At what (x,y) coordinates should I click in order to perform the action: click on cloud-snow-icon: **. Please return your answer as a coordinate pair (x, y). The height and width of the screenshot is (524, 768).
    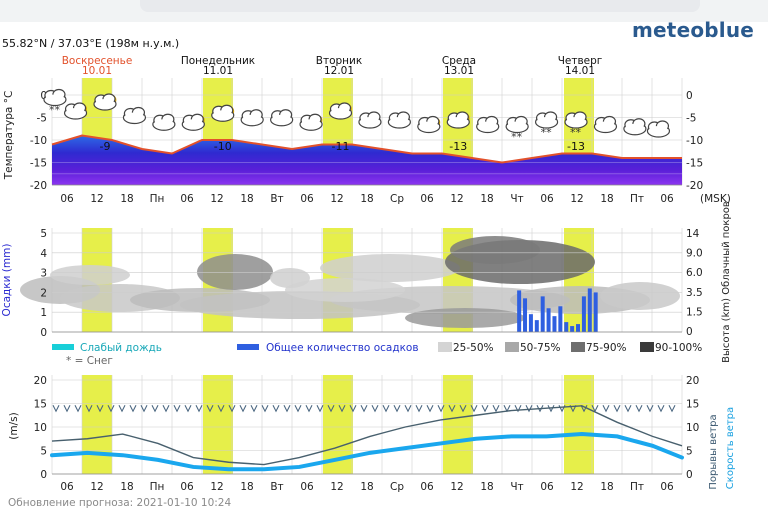
    Looking at the image, I should click on (576, 125).